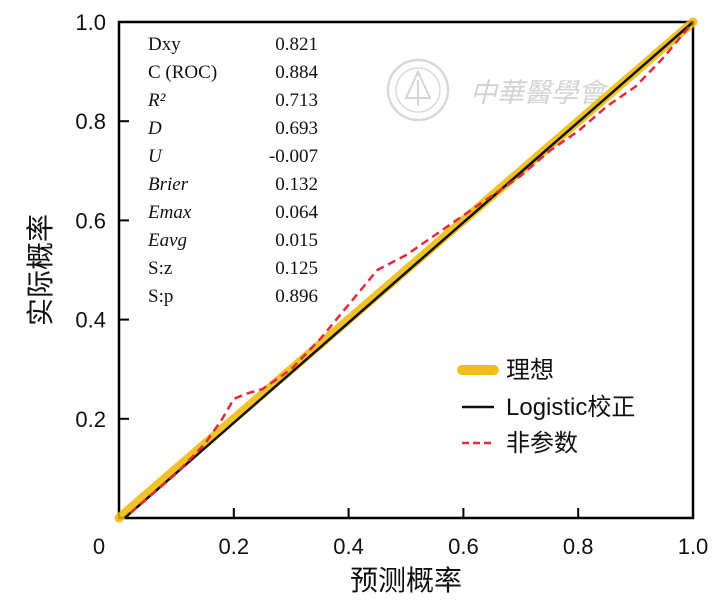 This screenshot has height=610, width=727. Describe the element at coordinates (168, 184) in the screenshot. I see `statistic-name: Brier` at that location.